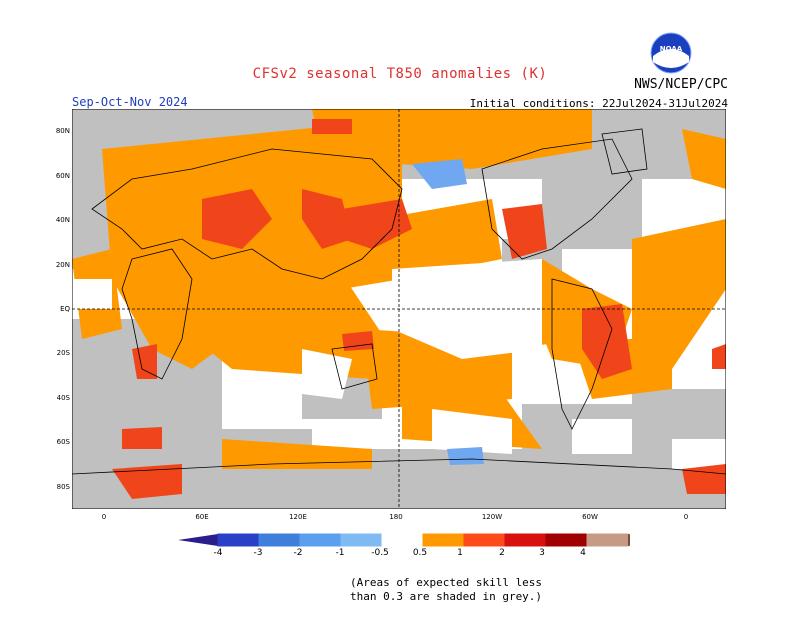 This screenshot has height=618, width=800. I want to click on colorbar-tick: -2, so click(298, 553).